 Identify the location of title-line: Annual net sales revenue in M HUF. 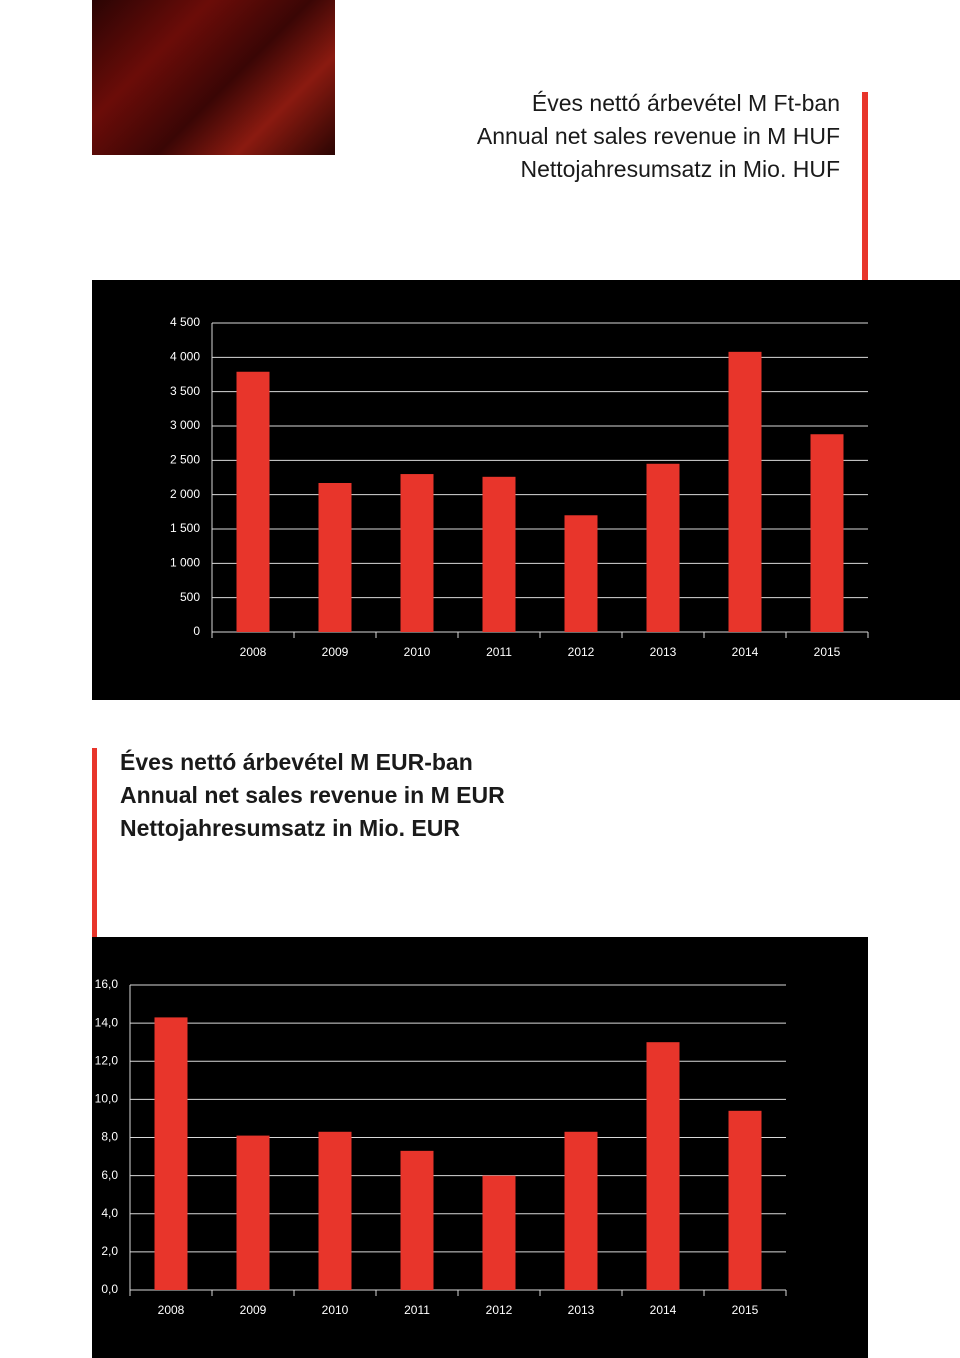
(658, 136).